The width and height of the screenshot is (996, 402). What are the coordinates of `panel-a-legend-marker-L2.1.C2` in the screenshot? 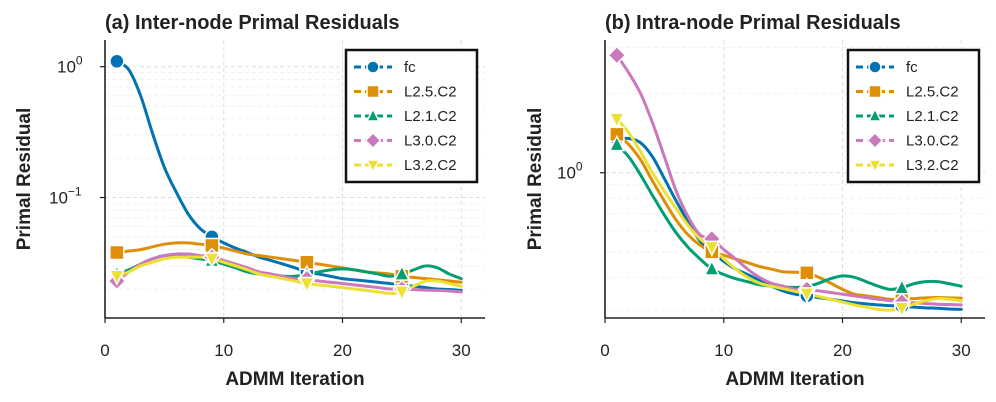 It's located at (373, 114).